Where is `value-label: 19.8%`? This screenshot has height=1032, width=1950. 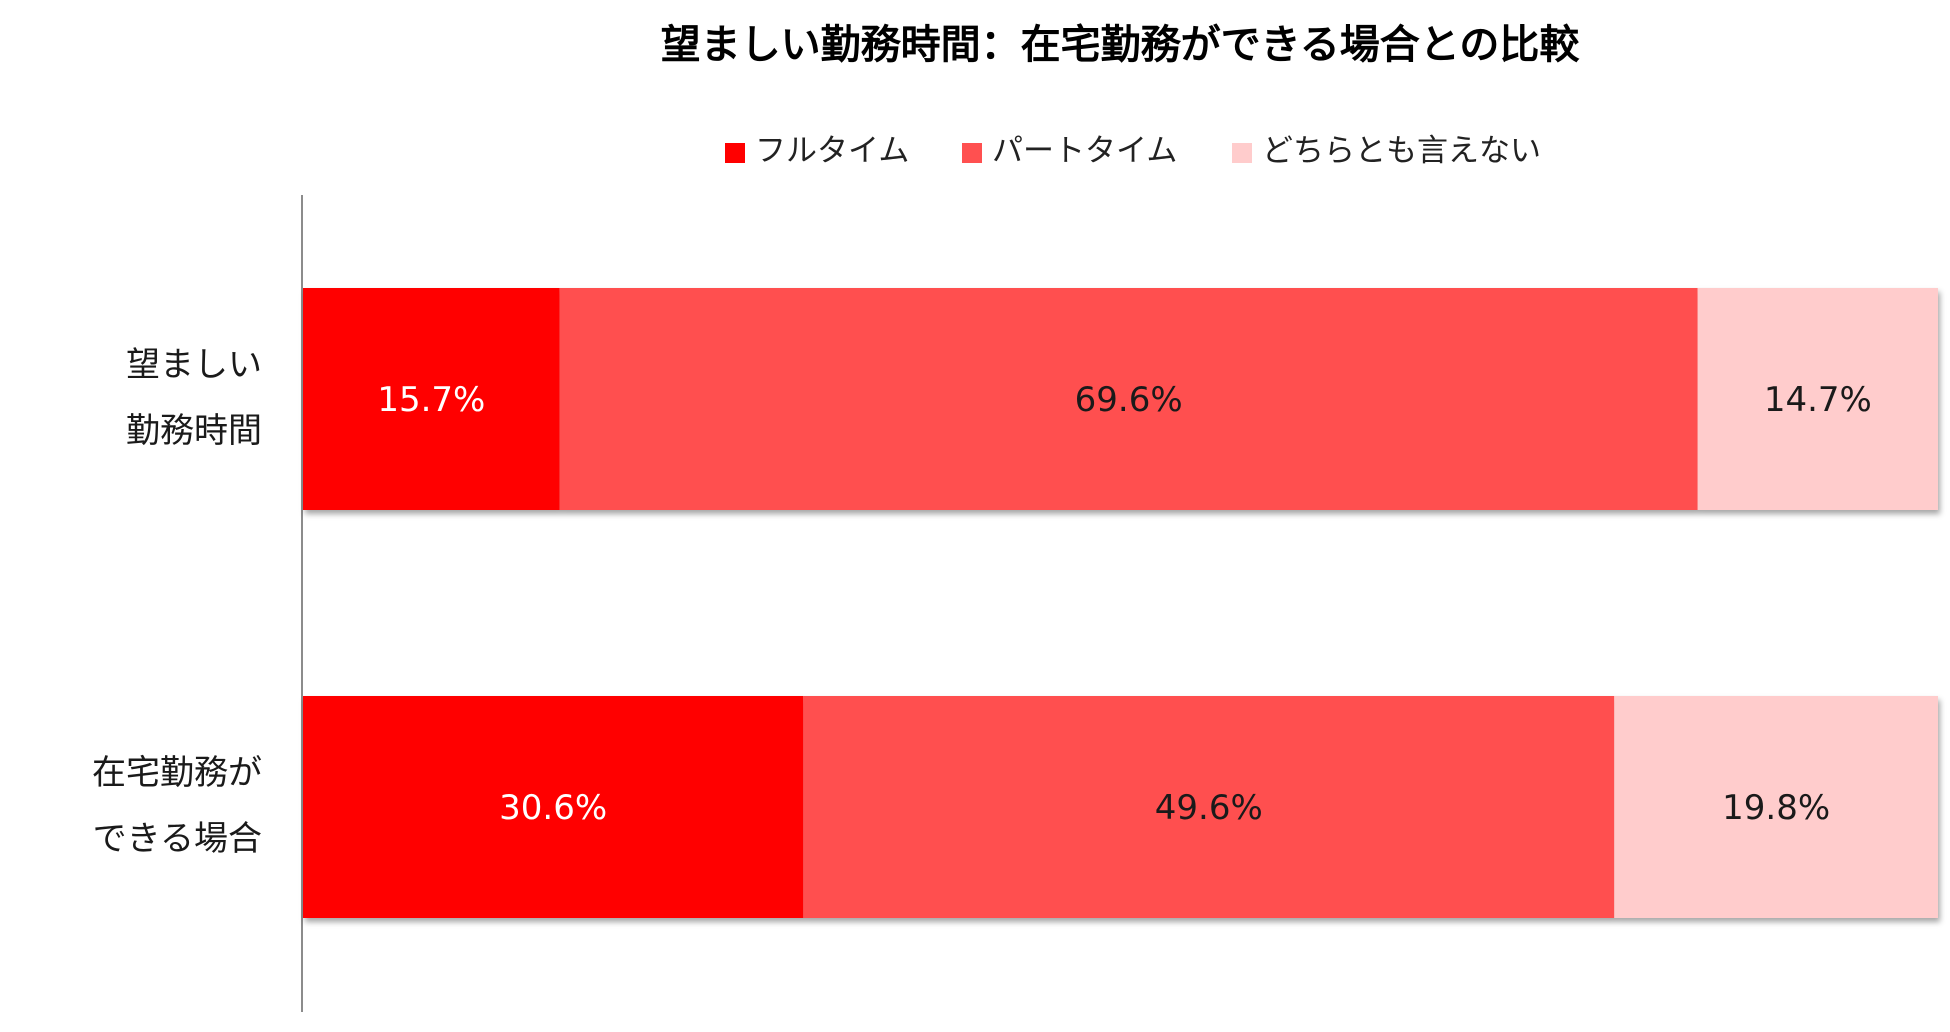 value-label: 19.8% is located at coordinates (1776, 808).